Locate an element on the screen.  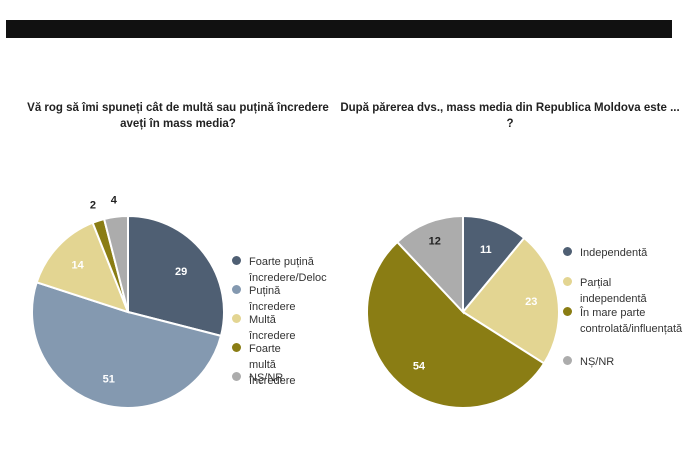
legend-label: Parțial independentă is located at coordinates (613, 291).